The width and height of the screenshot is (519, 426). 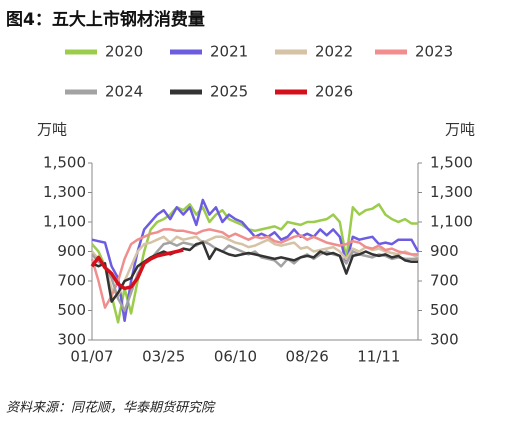 I want to click on y-axis-label: 万吨, so click(x=52, y=130).